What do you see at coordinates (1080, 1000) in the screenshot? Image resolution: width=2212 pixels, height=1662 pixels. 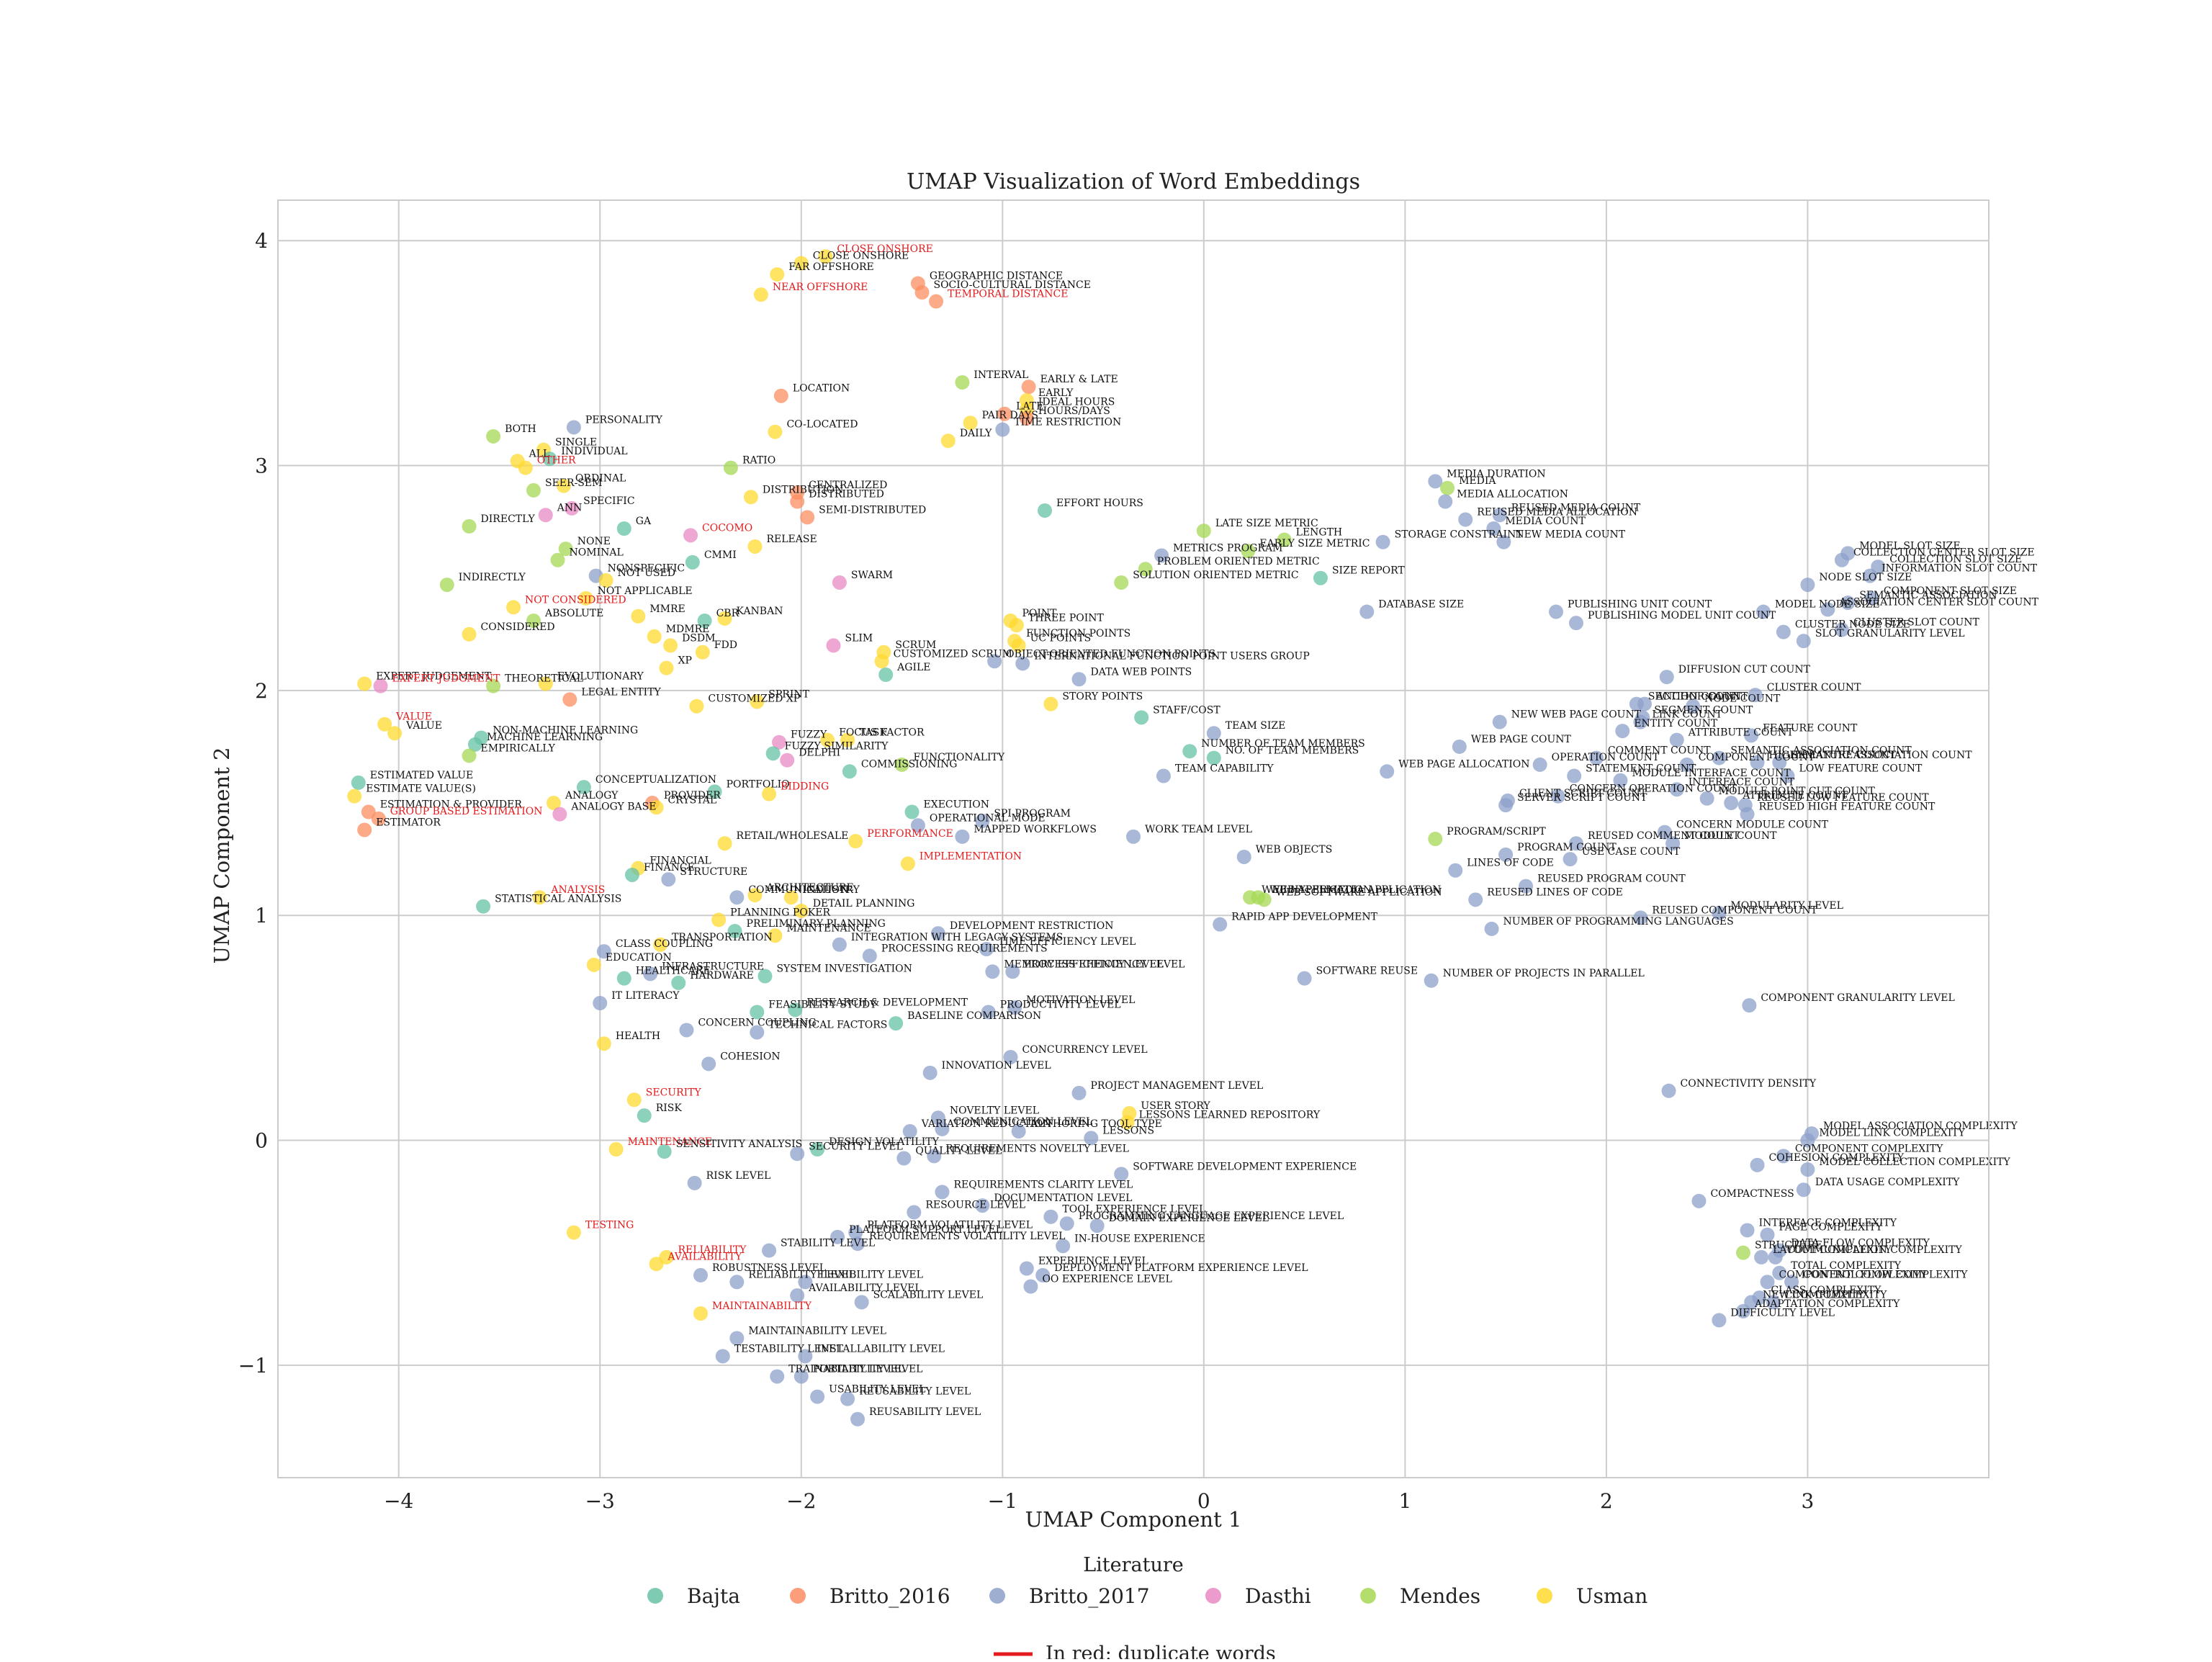 I see `point-label: MOTIVATION LEVEL` at bounding box center [1080, 1000].